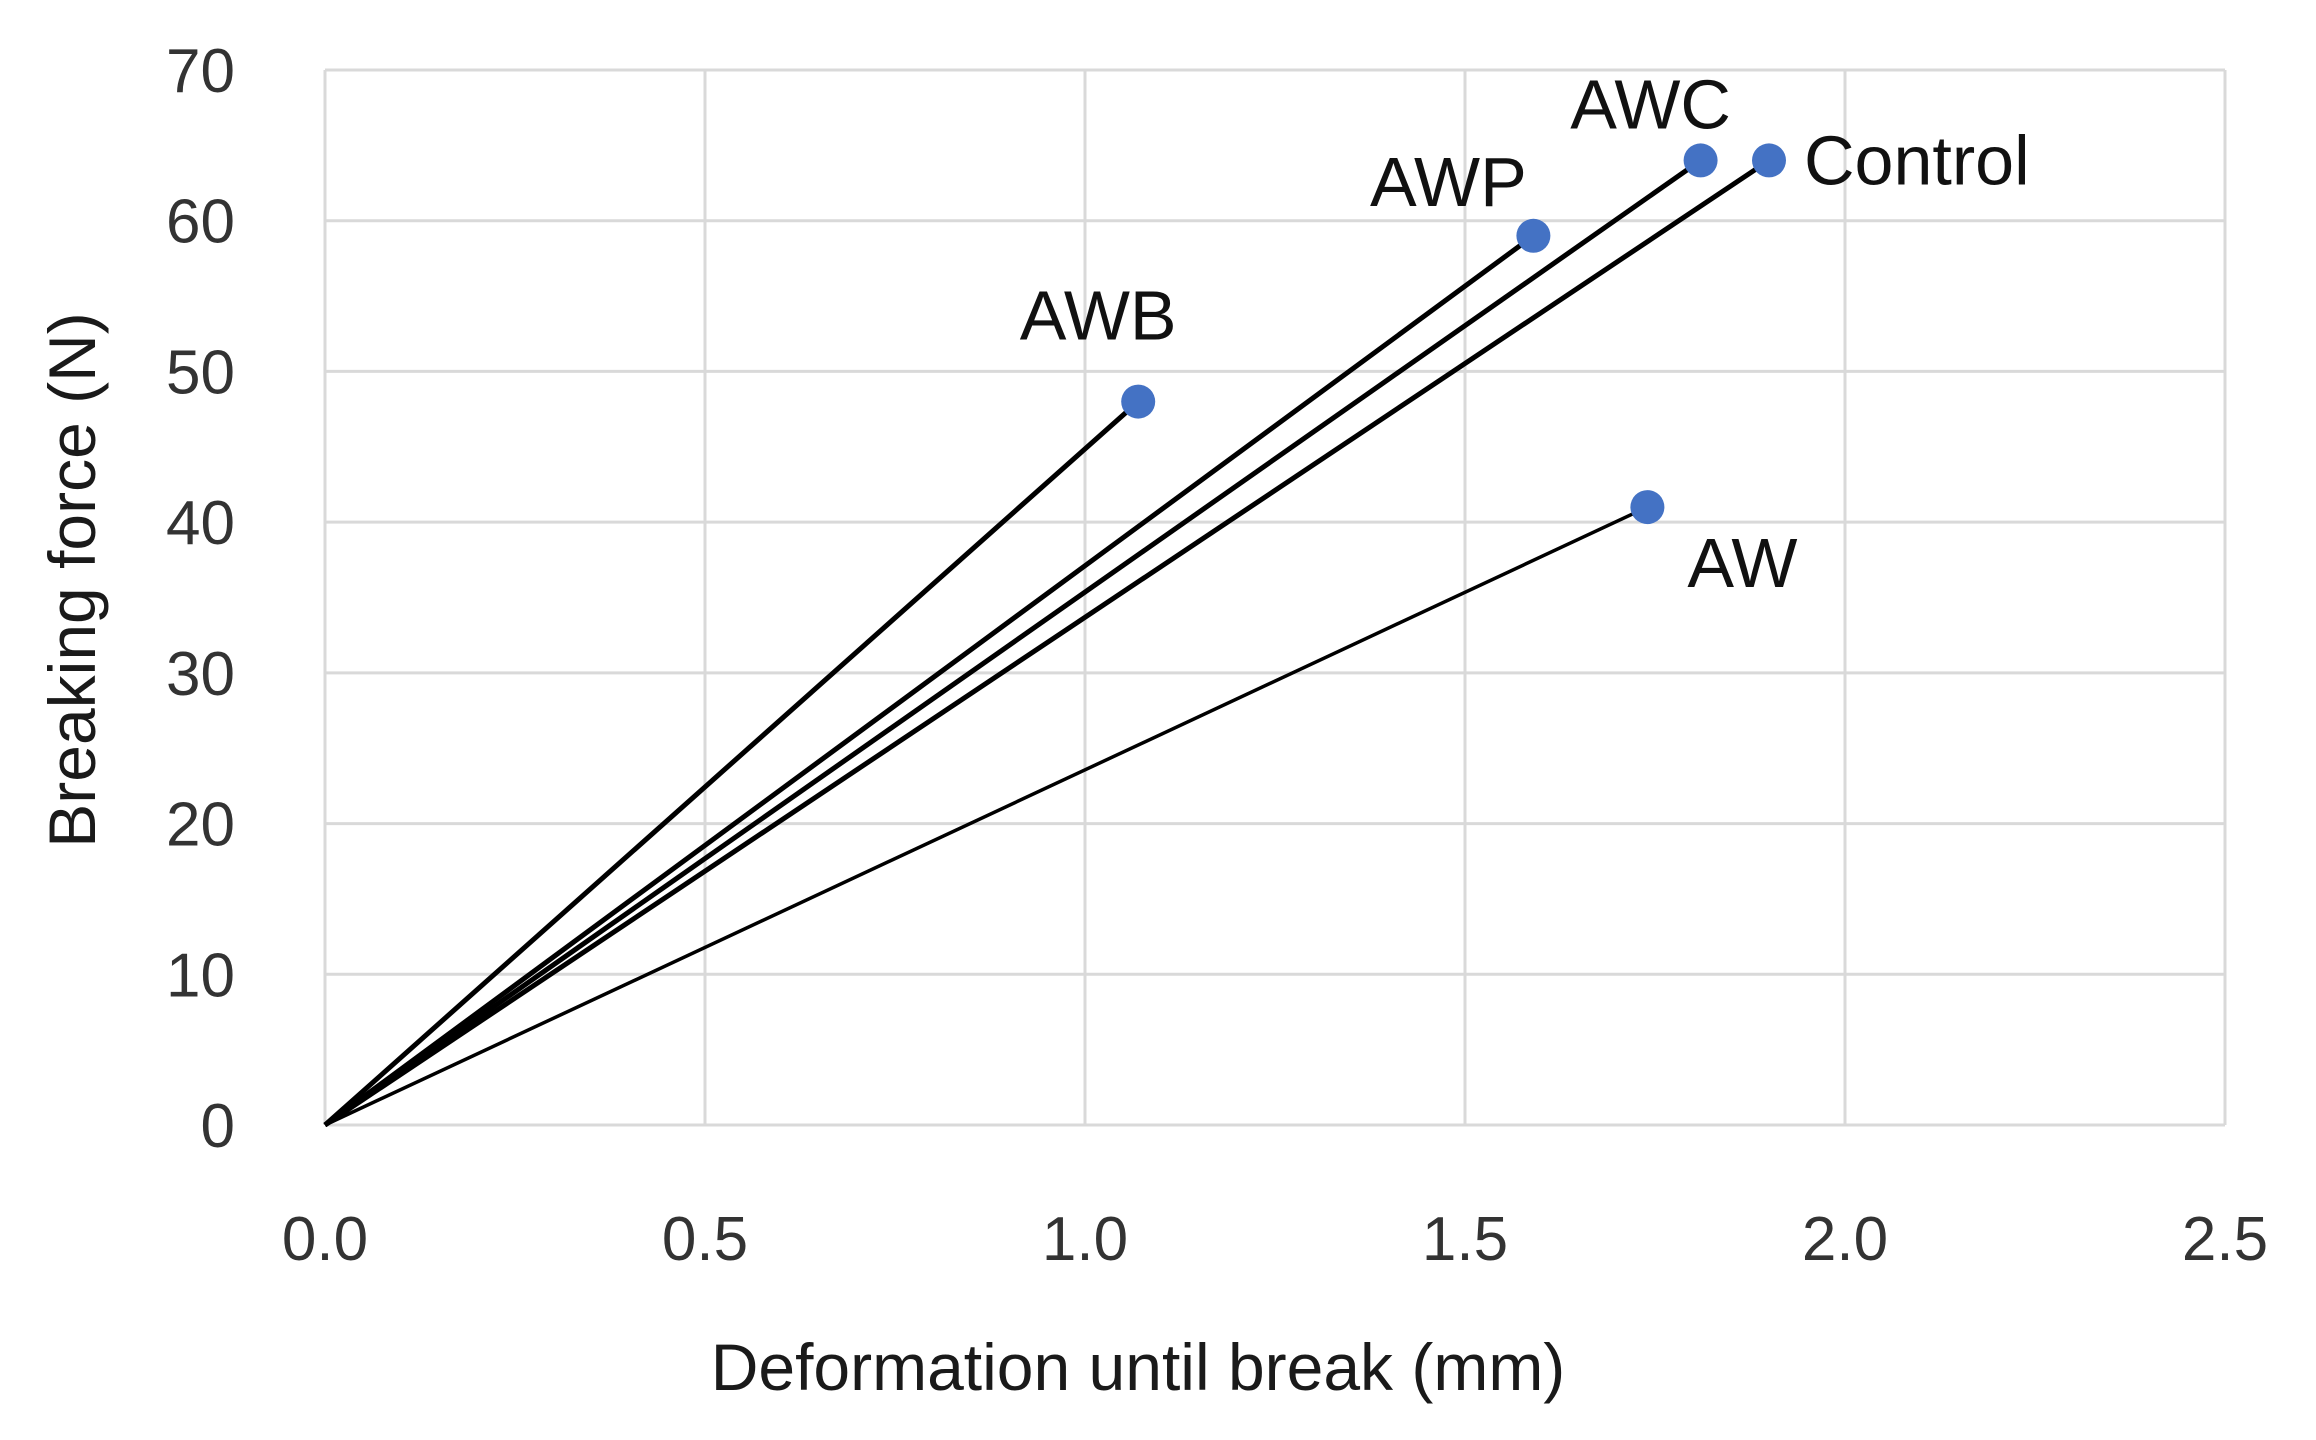 Image resolution: width=2316 pixels, height=1440 pixels. What do you see at coordinates (200, 372) in the screenshot?
I see `y-tick-label: 50` at bounding box center [200, 372].